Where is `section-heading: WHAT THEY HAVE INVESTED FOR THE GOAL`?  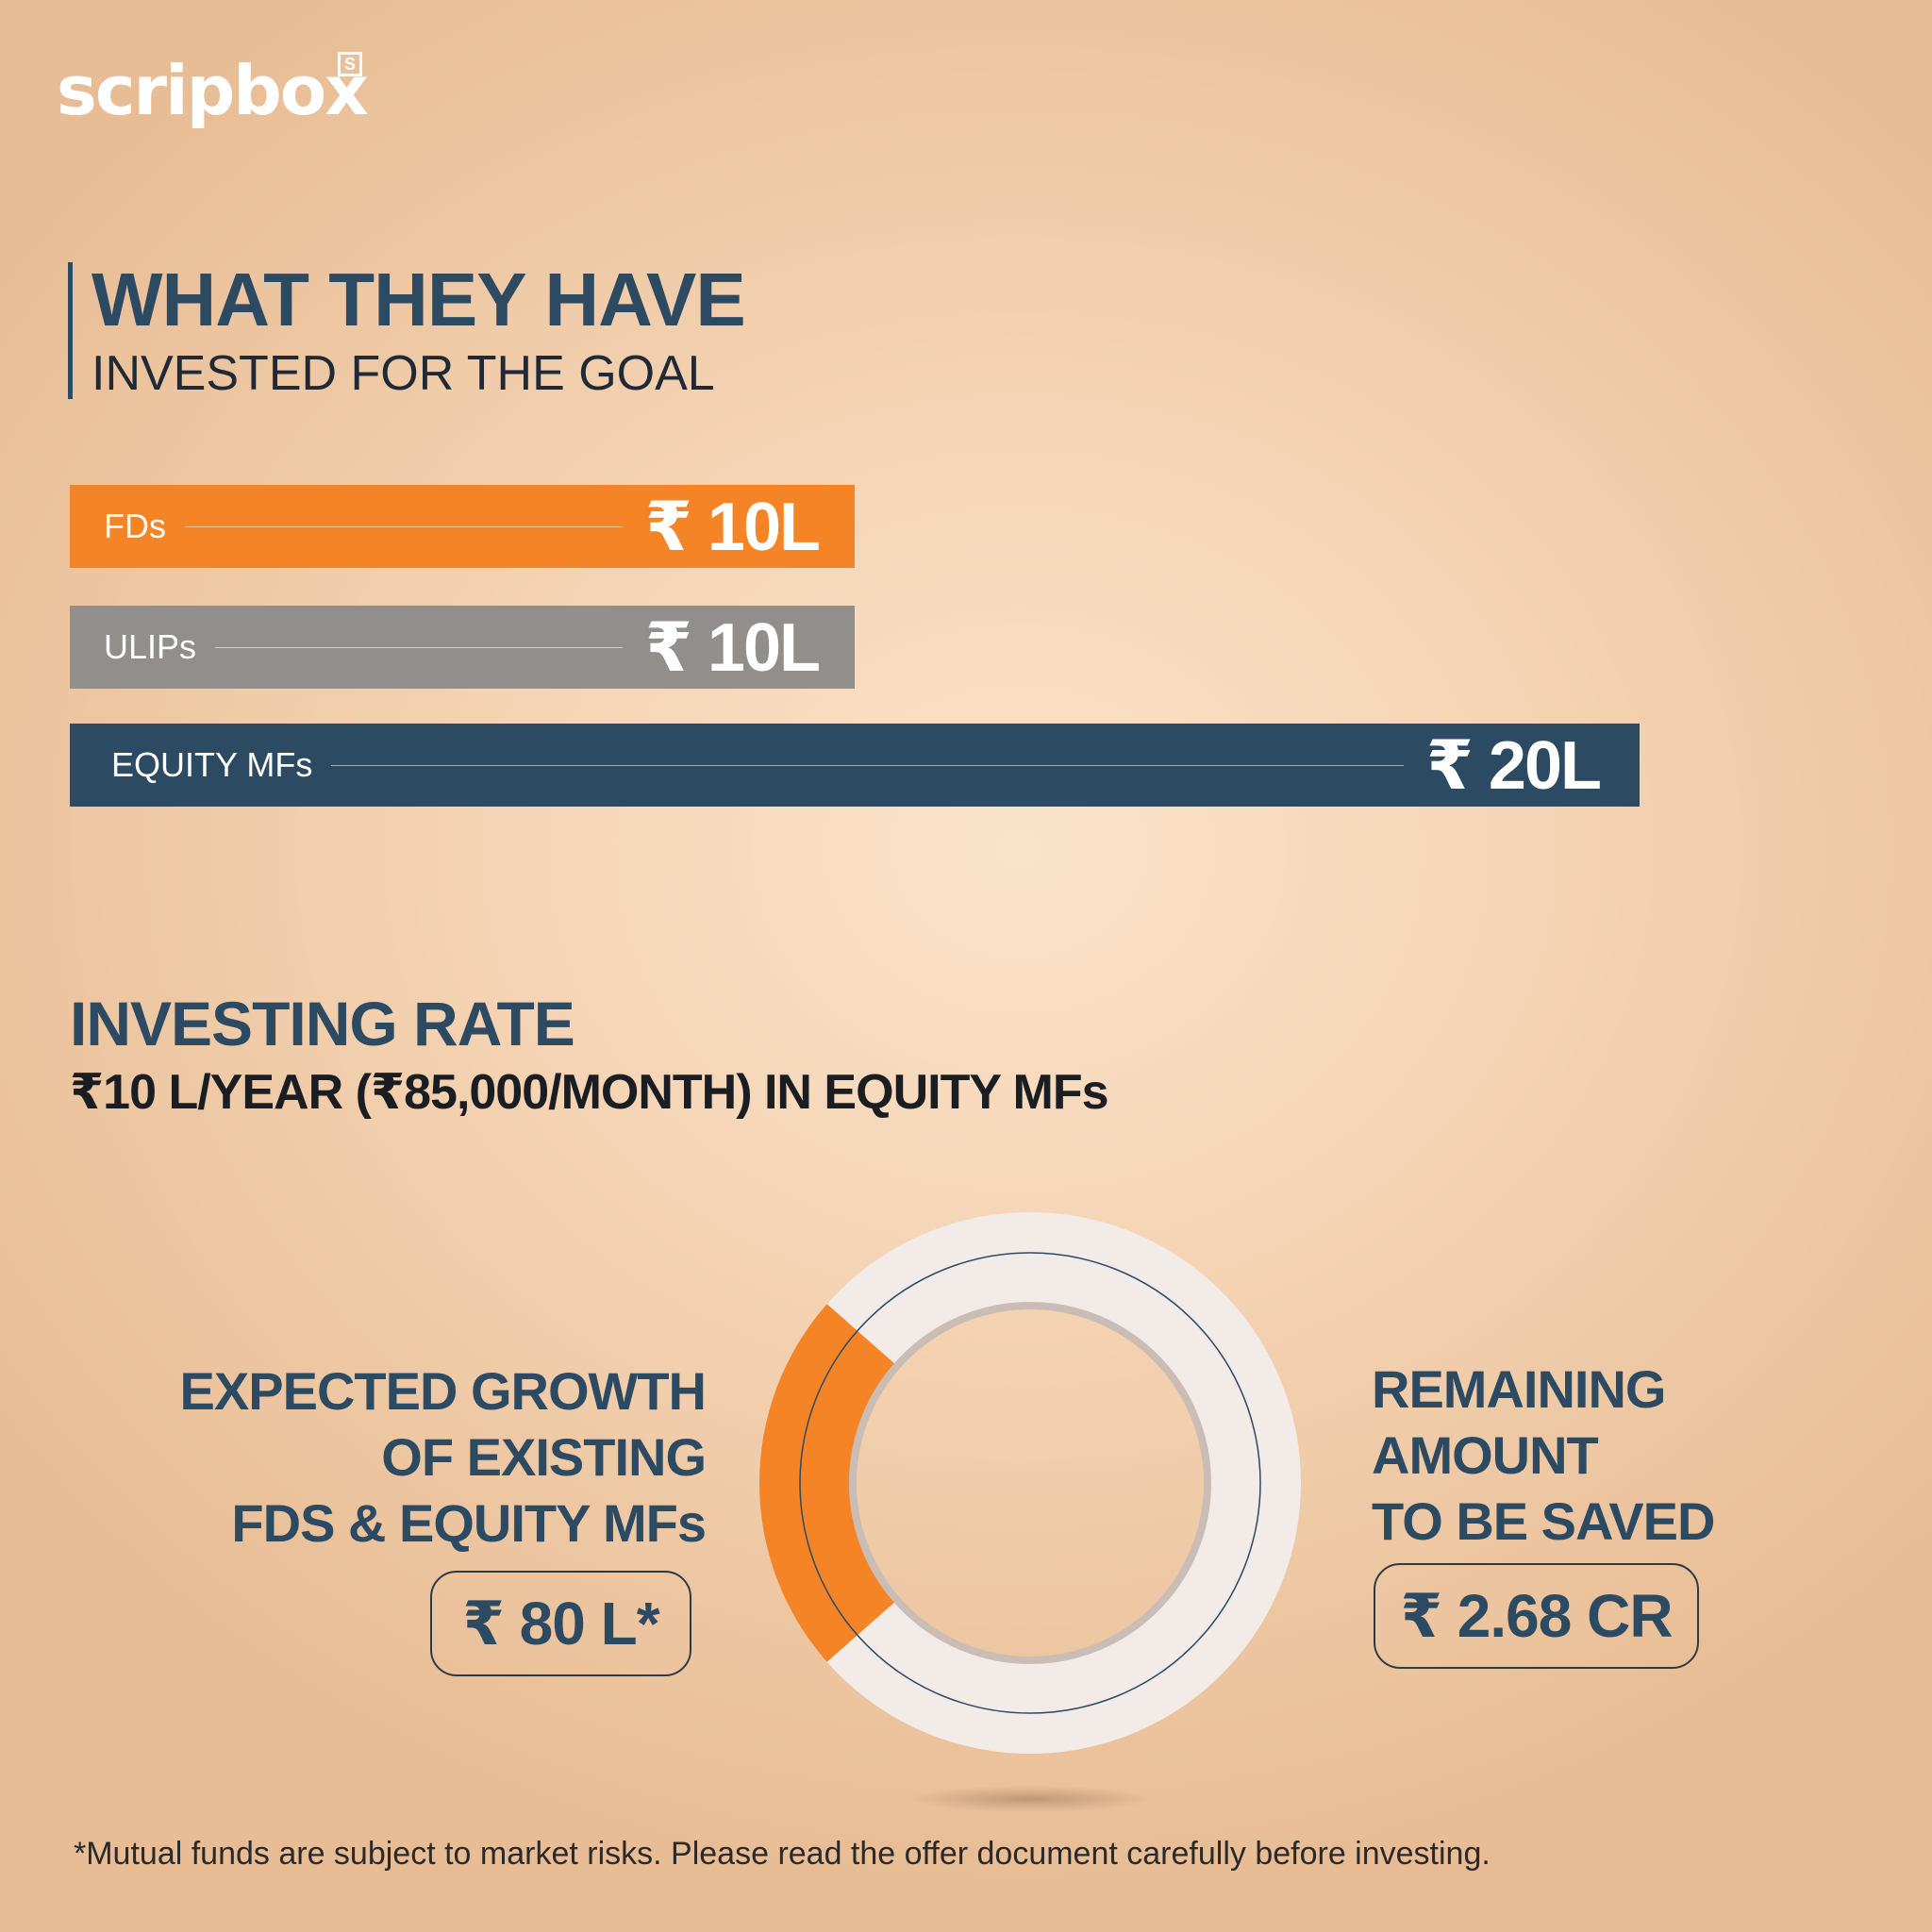 section-heading: WHAT THEY HAVE INVESTED FOR THE GOAL is located at coordinates (407, 329).